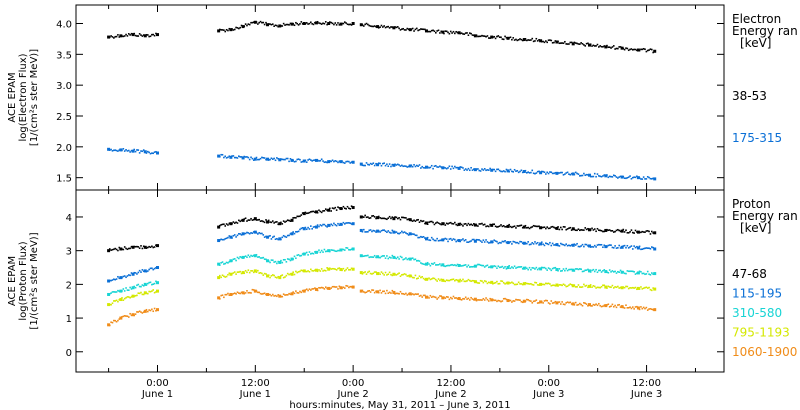 Image resolution: width=800 pixels, height=410 pixels. I want to click on y-tick-label: 0, so click(69, 353).